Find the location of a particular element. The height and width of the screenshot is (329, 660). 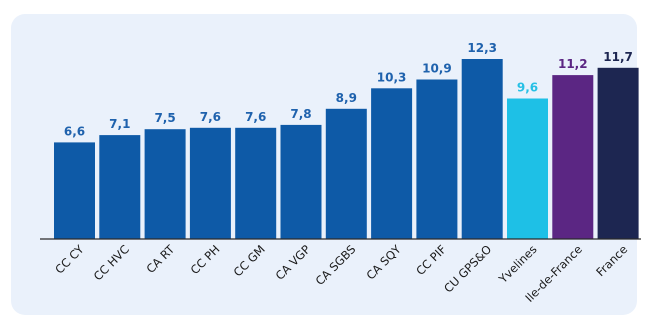

value-label: 9,6 is located at coordinates (527, 88).